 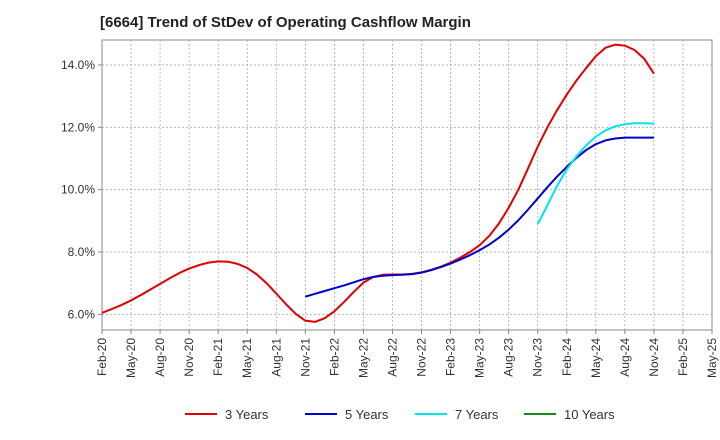 I want to click on x-tick-label: Aug-23, so click(x=509, y=357).